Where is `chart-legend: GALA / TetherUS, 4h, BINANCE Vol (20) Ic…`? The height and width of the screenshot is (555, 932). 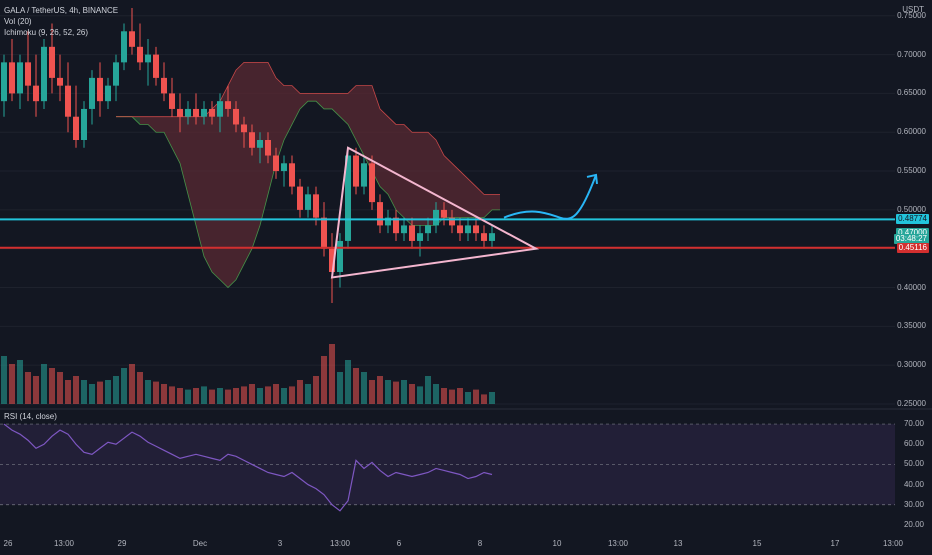
chart-legend: GALA / TetherUS, 4h, BINANCE Vol (20) Ic… is located at coordinates (61, 21).